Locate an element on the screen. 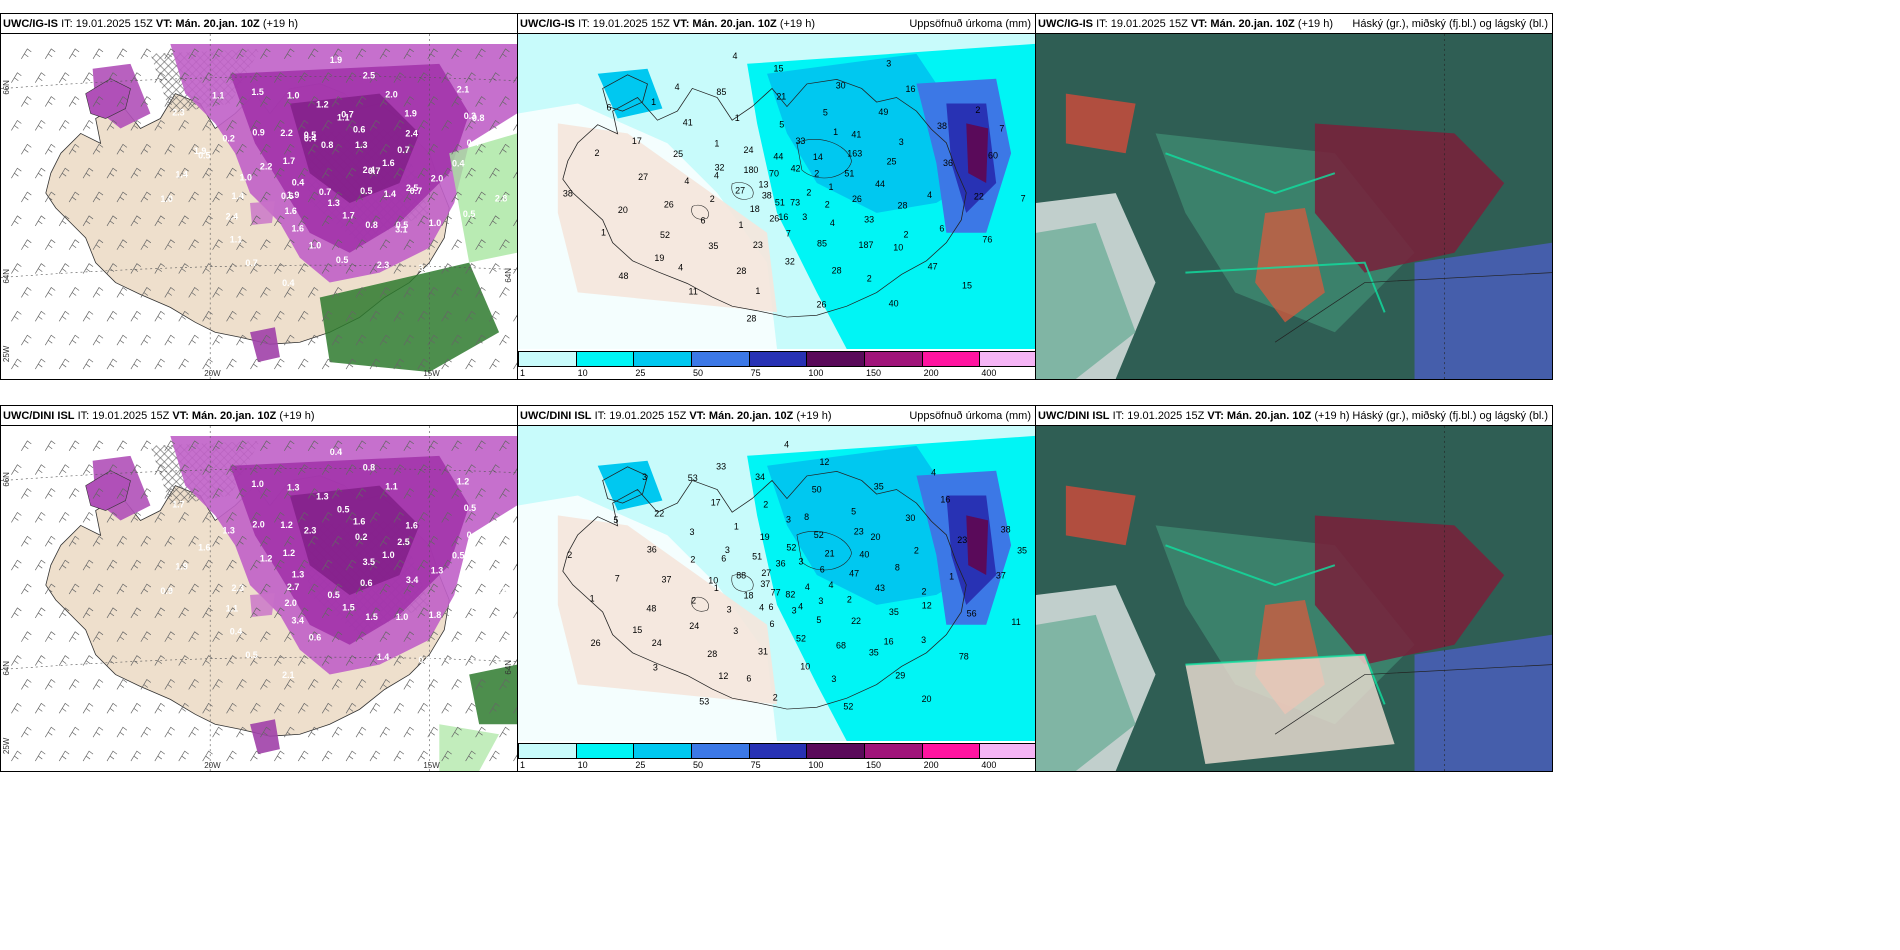  colorbar-tick-label: 150 is located at coordinates (874, 765).